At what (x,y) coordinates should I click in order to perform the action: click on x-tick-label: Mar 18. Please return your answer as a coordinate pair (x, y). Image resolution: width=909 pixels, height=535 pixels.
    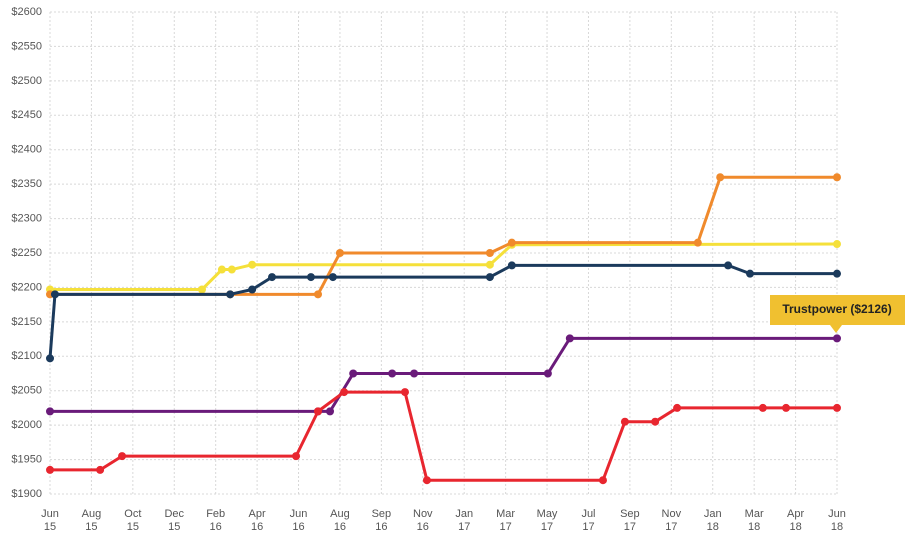
    Looking at the image, I should click on (754, 520).